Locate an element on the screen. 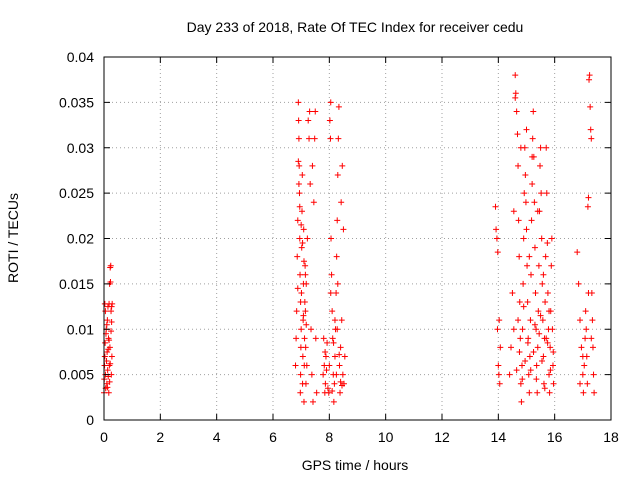 Image resolution: width=640 pixels, height=480 pixels. x-tick-label: 0 is located at coordinates (104, 437).